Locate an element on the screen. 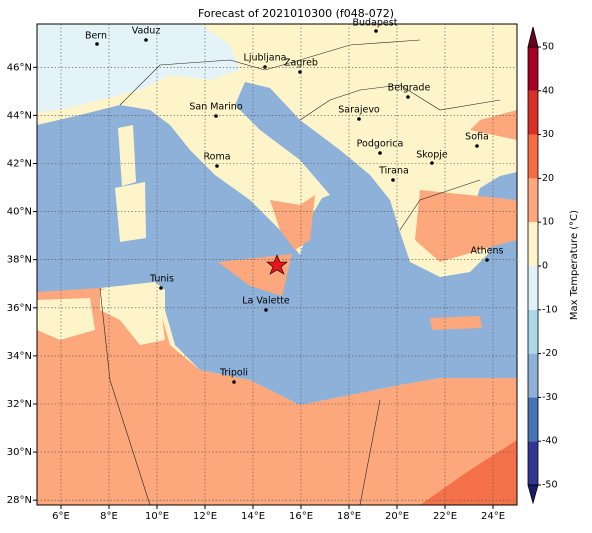  city-label: Skopje is located at coordinates (432, 155).